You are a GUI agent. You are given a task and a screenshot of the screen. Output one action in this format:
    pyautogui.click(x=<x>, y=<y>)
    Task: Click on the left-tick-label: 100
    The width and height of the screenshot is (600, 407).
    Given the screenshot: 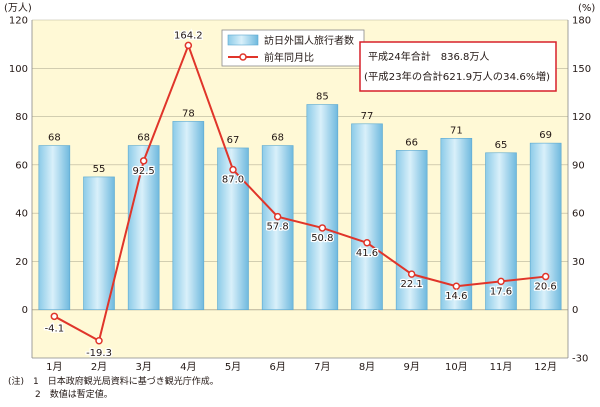 What is the action you would take?
    pyautogui.click(x=18, y=69)
    